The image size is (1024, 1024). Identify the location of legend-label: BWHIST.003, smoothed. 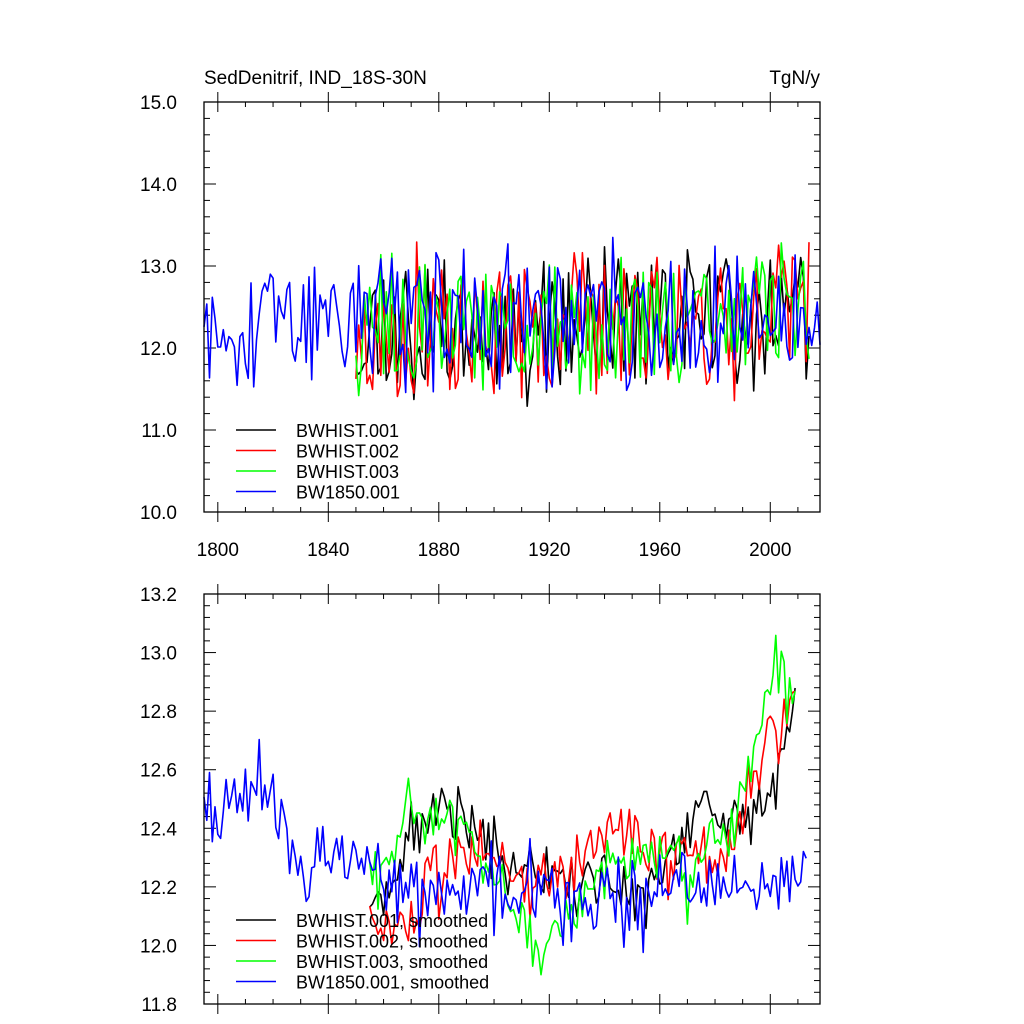
(392, 962).